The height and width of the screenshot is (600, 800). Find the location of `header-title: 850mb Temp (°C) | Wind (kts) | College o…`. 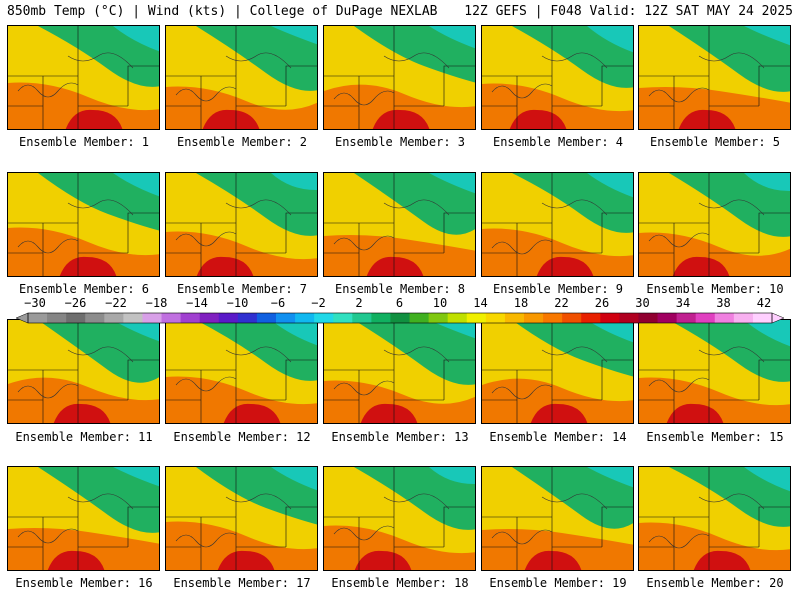

header-title: 850mb Temp (°C) | Wind (kts) | College o… is located at coordinates (222, 11).